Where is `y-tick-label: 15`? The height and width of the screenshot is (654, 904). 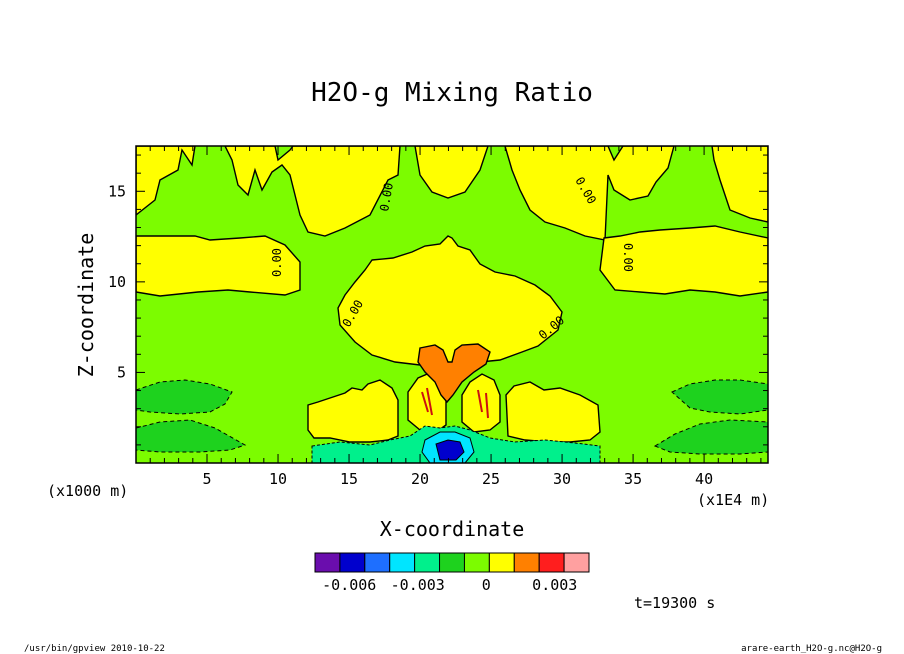
y-tick-label: 15 is located at coordinates (117, 191).